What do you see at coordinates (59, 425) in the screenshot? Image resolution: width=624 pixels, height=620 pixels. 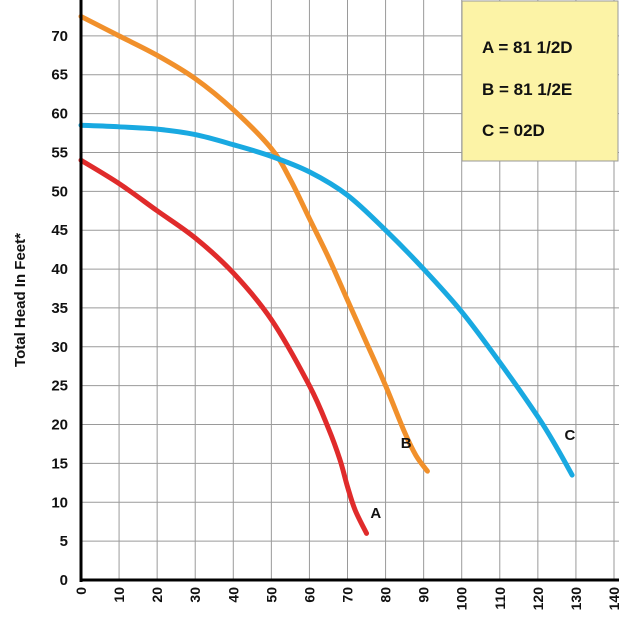 I see `y-tick-20: 20` at bounding box center [59, 425].